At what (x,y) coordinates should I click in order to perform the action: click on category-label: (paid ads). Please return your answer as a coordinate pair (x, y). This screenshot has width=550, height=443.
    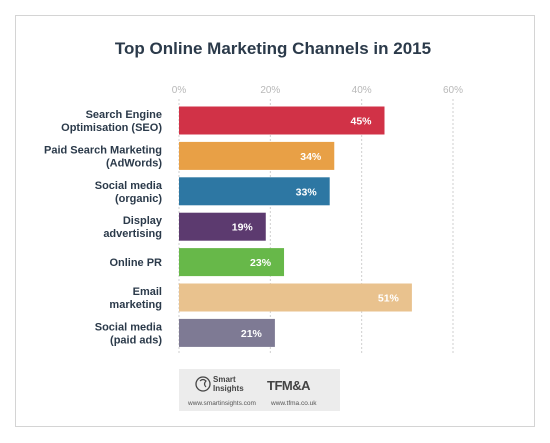
    Looking at the image, I should click on (136, 340).